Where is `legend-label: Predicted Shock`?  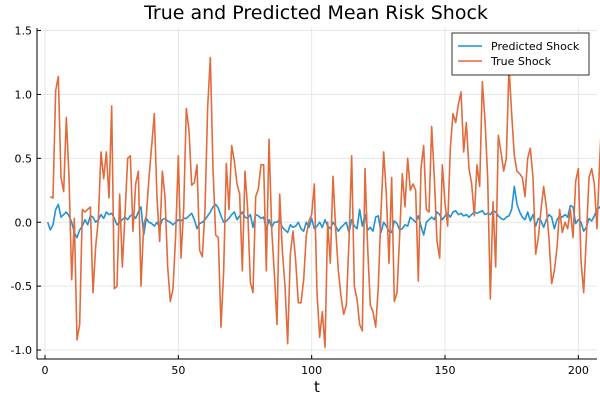
legend-label: Predicted Shock is located at coordinates (535, 46).